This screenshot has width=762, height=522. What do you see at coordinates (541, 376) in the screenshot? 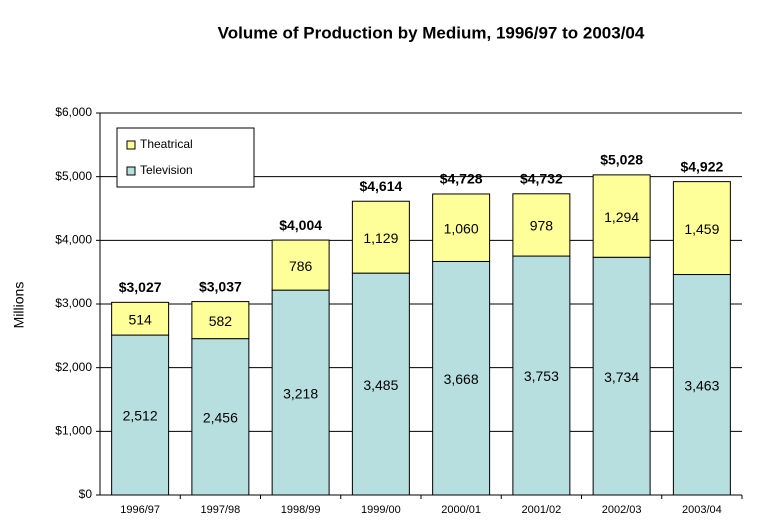
I see `data-label: 3,753` at bounding box center [541, 376].